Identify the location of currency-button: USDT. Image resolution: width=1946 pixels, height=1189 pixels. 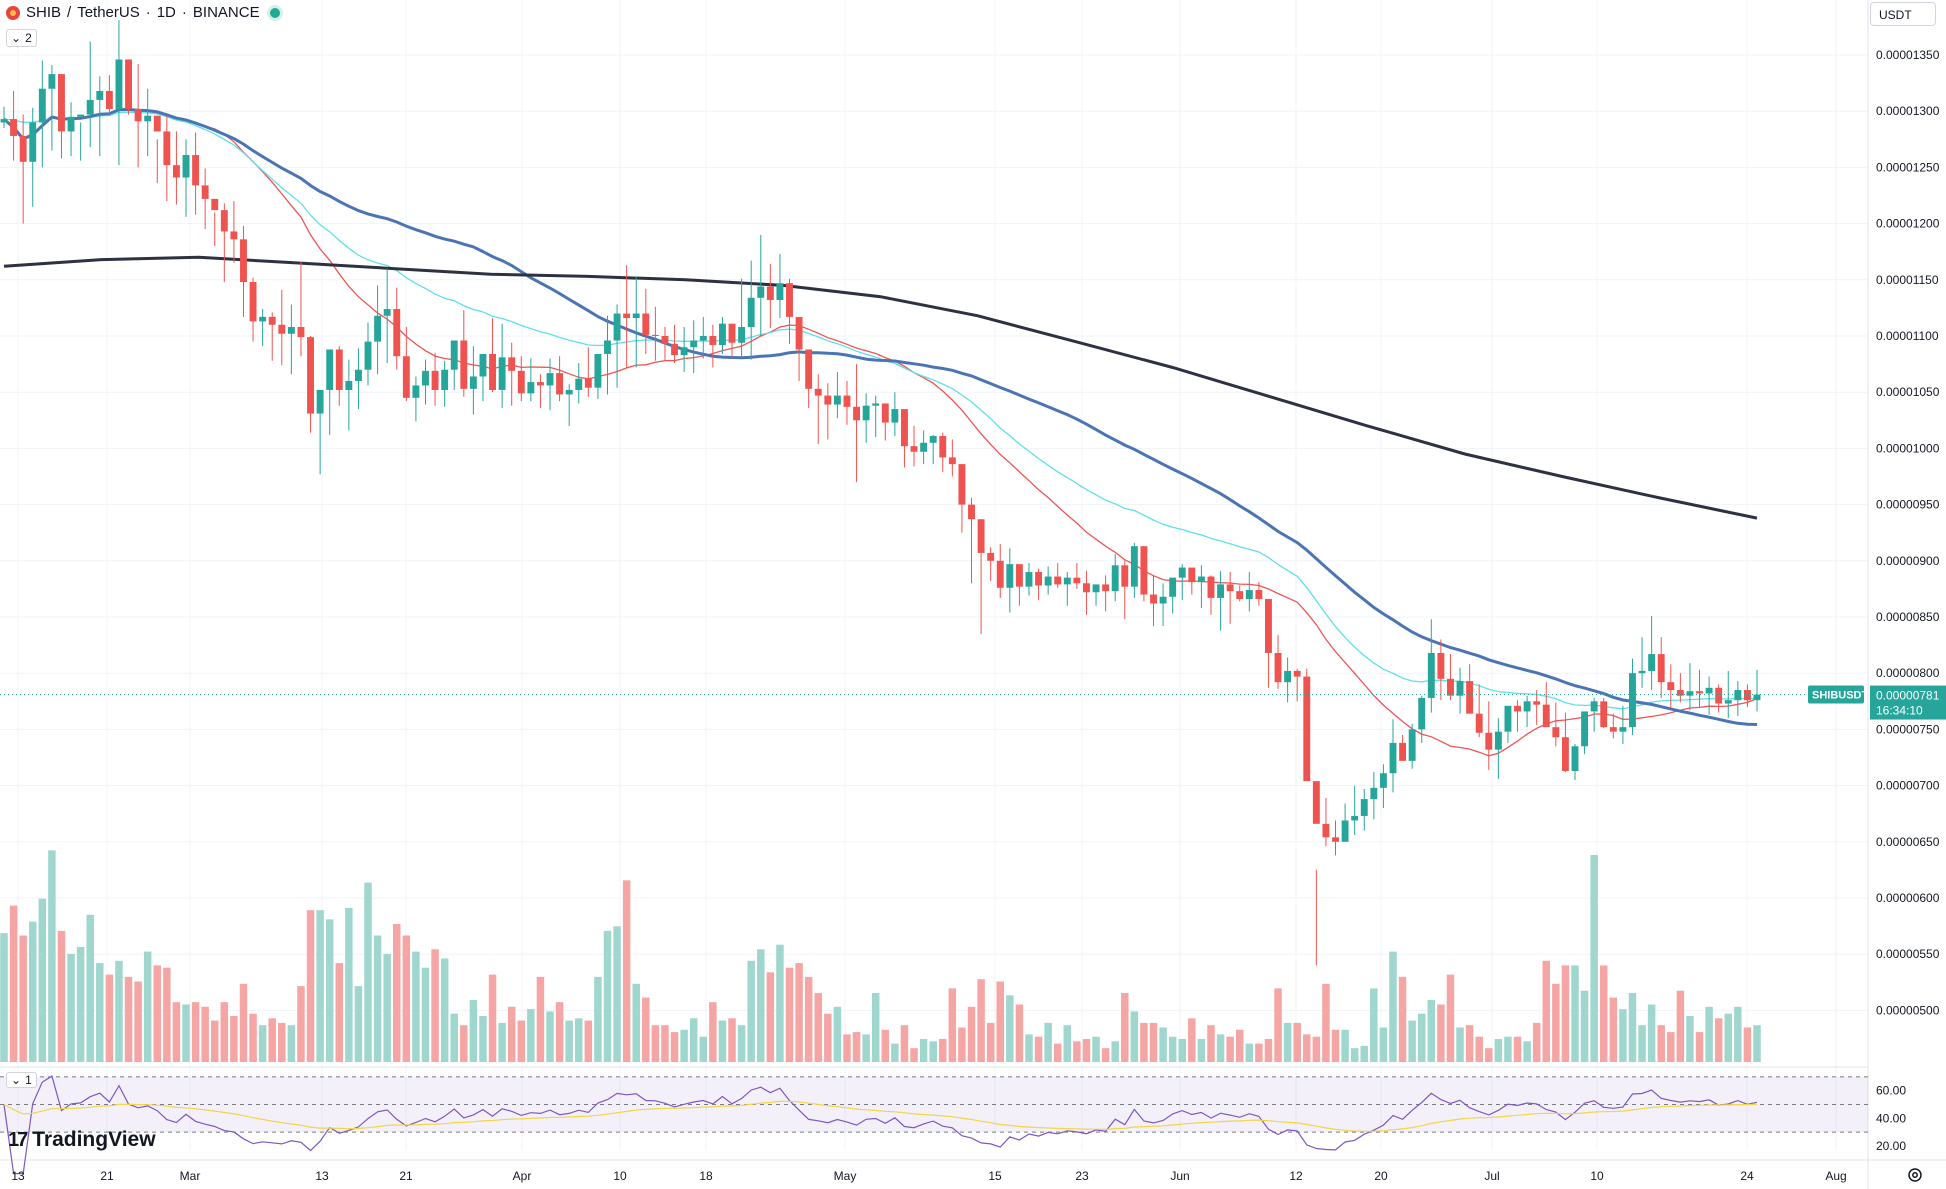
(1903, 14).